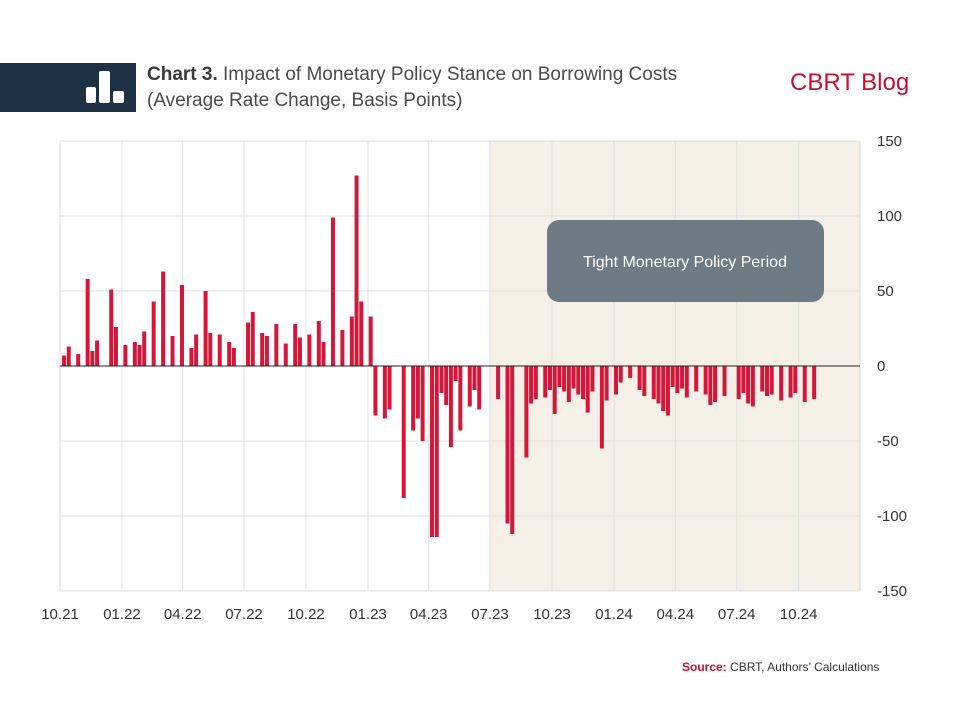  Describe the element at coordinates (805, 667) in the screenshot. I see `source-text: CBRT, Authors’ Calculations` at that location.